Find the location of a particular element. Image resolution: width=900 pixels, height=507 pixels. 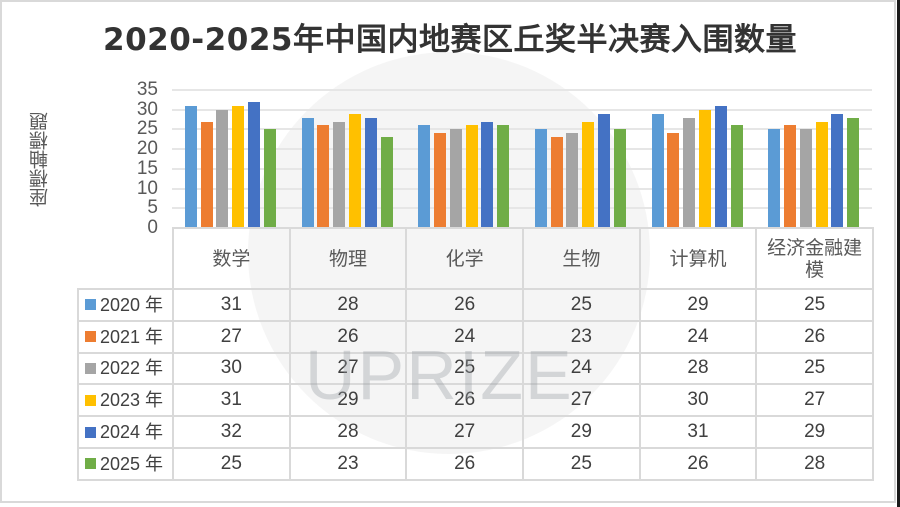

legend-row-label: 2023 年 is located at coordinates (125, 400).